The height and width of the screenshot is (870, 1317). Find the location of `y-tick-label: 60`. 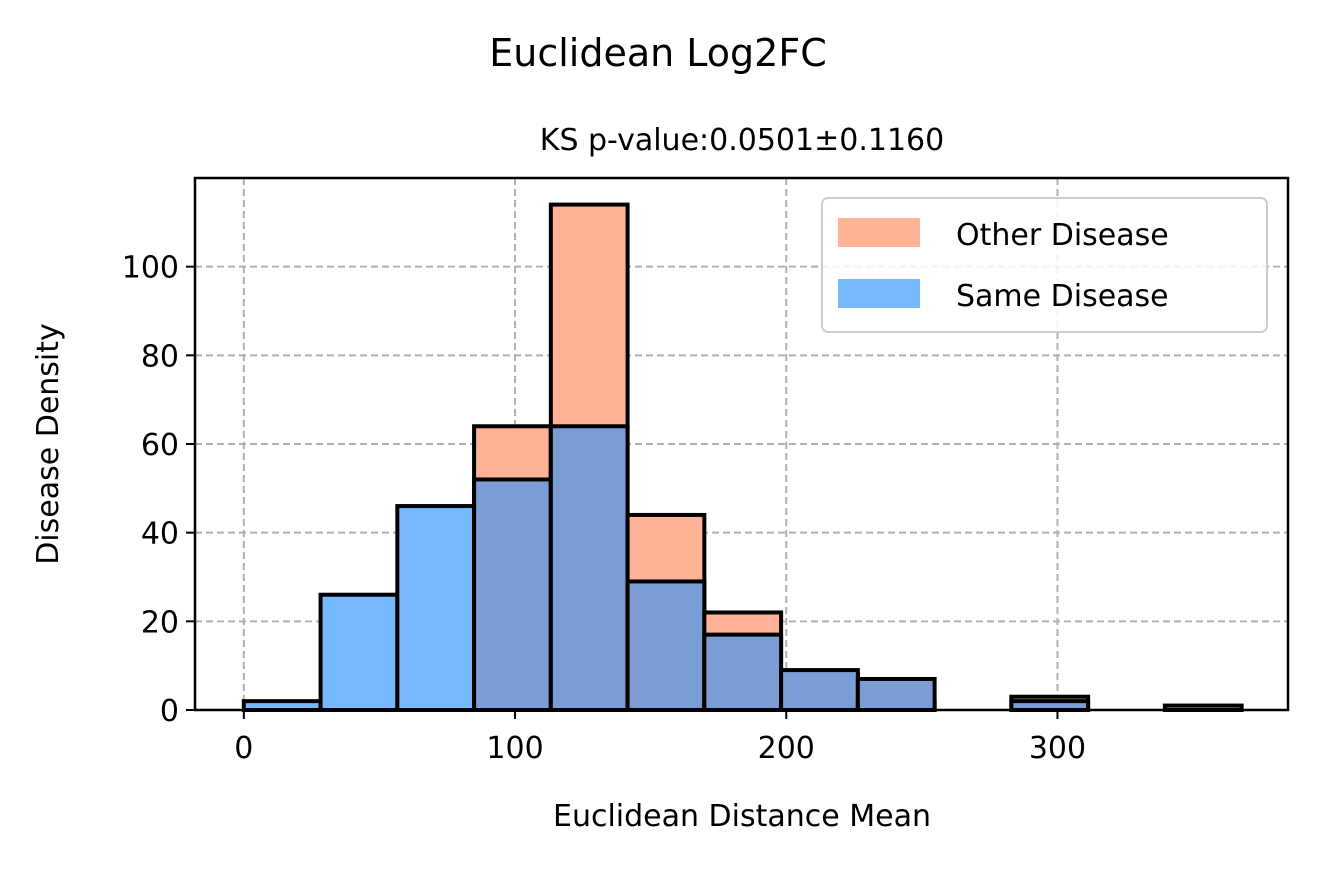

y-tick-label: 60 is located at coordinates (160, 445).